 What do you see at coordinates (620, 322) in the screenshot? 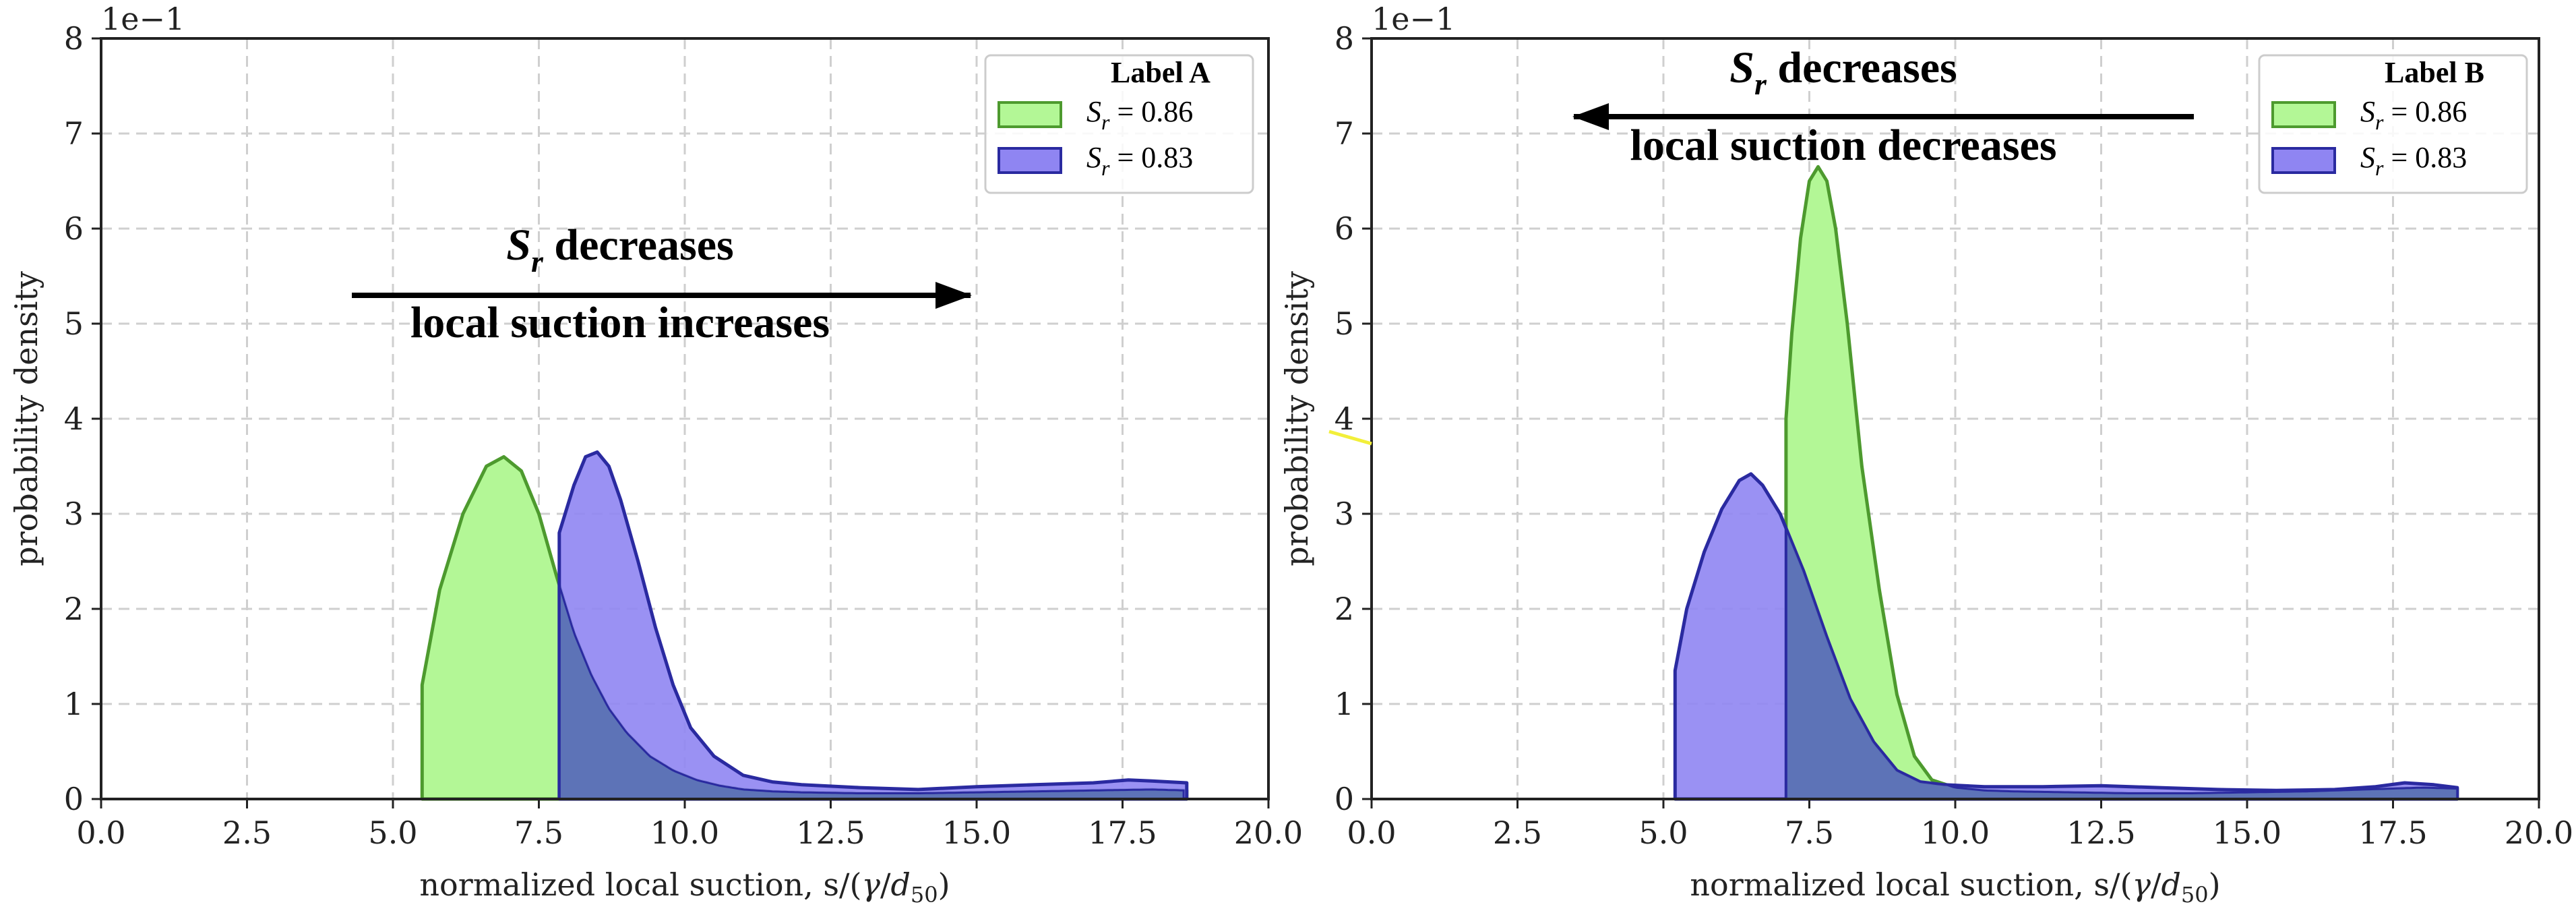
I see `annotation-line2: local suction increases` at bounding box center [620, 322].